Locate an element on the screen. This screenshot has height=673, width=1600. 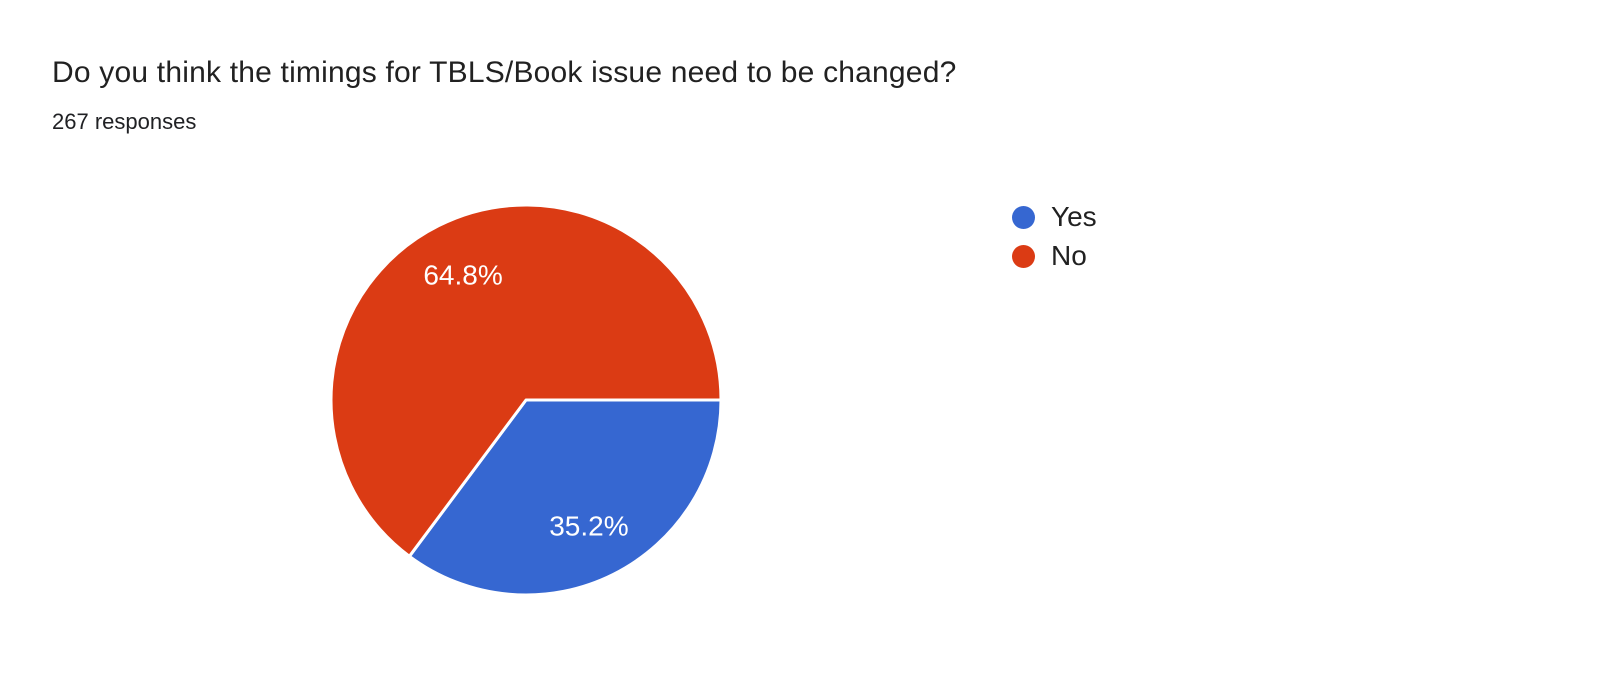
legend-item-no: No is located at coordinates (1054, 256).